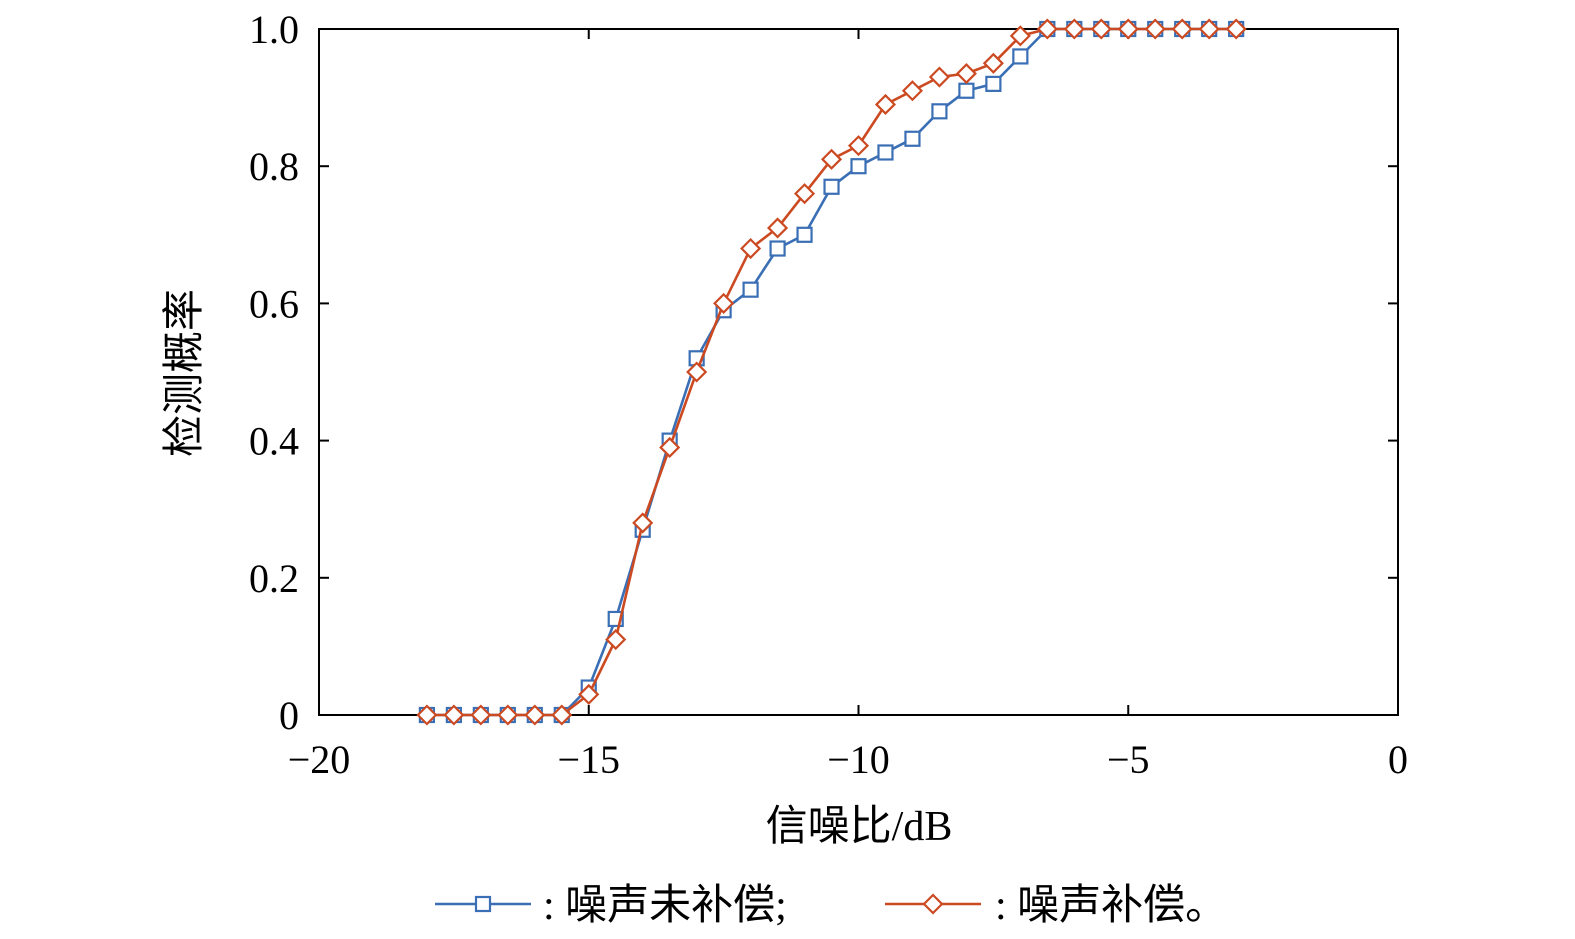 This screenshot has height=939, width=1575. I want to click on x-tick-label: 0, so click(1398, 759).